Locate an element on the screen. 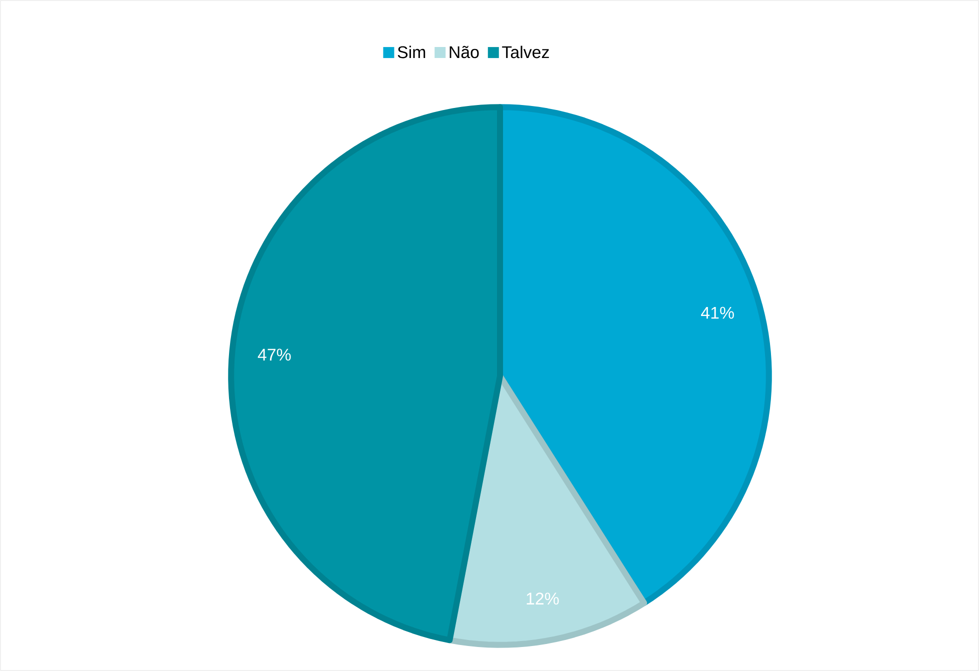  data-label: 41% is located at coordinates (717, 312).